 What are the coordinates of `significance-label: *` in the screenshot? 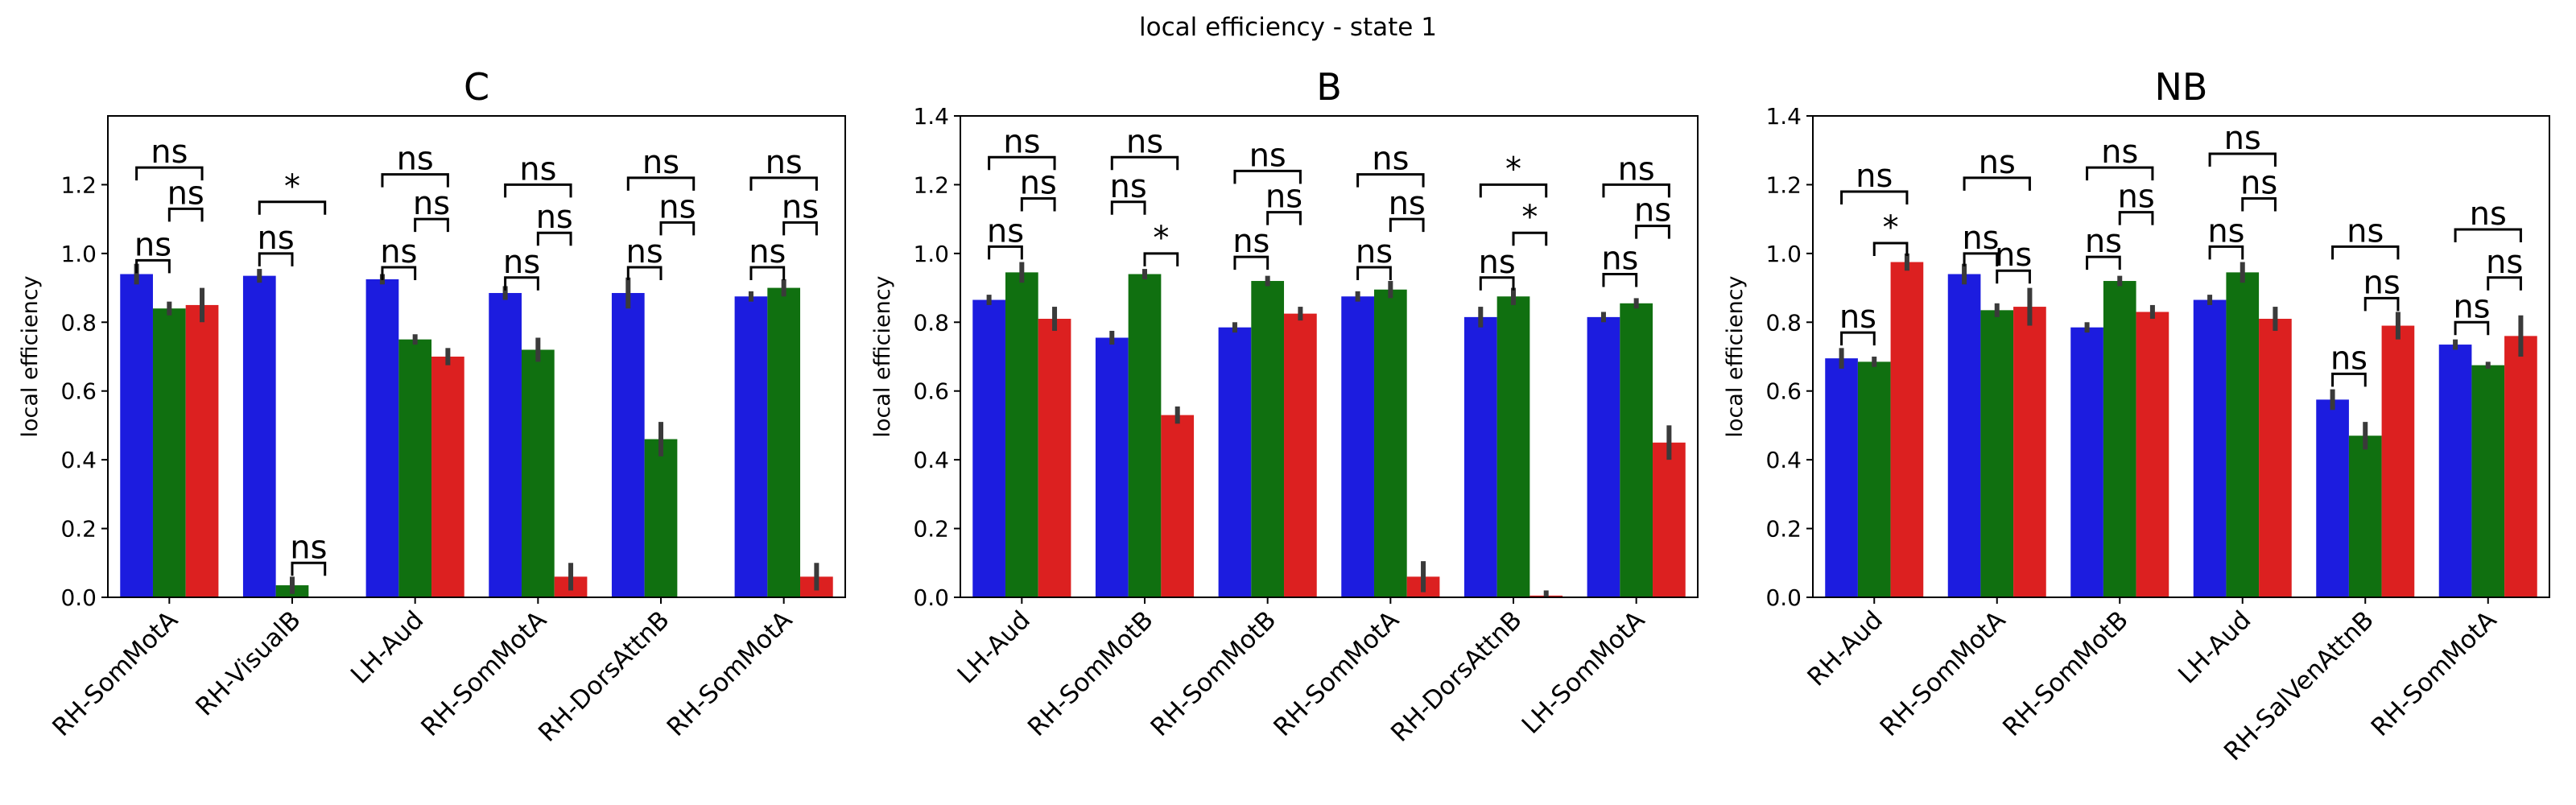 It's located at (1529, 217).